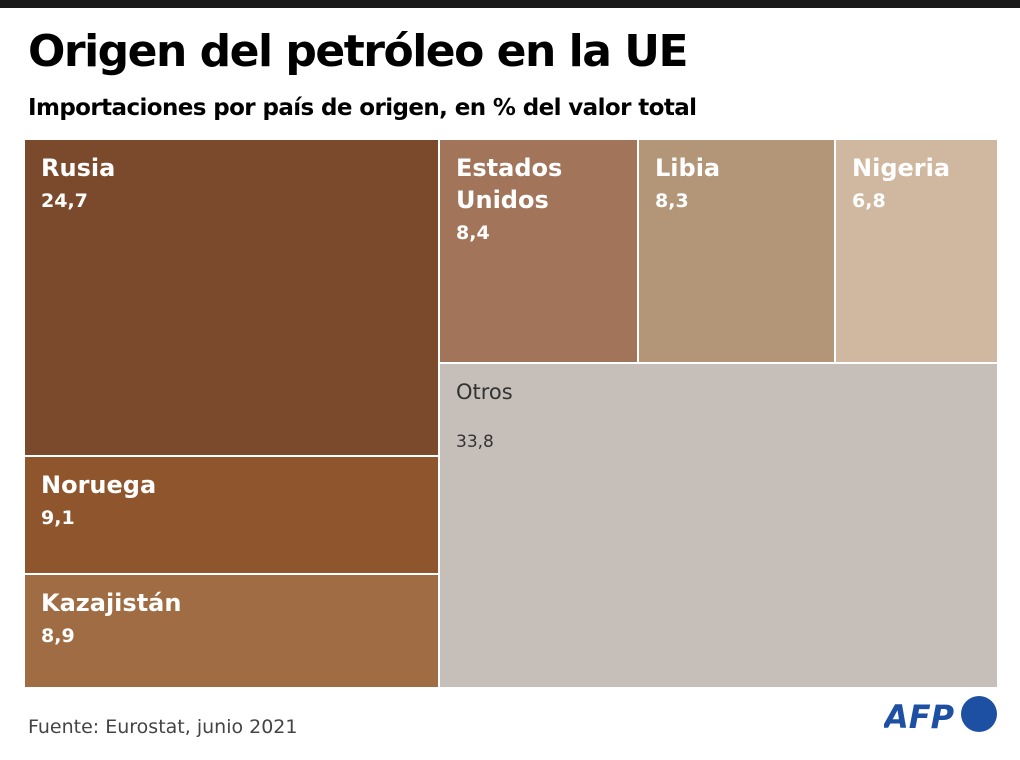 Image resolution: width=1020 pixels, height=760 pixels. Describe the element at coordinates (78, 168) in the screenshot. I see `cell-label: Rusia` at that location.